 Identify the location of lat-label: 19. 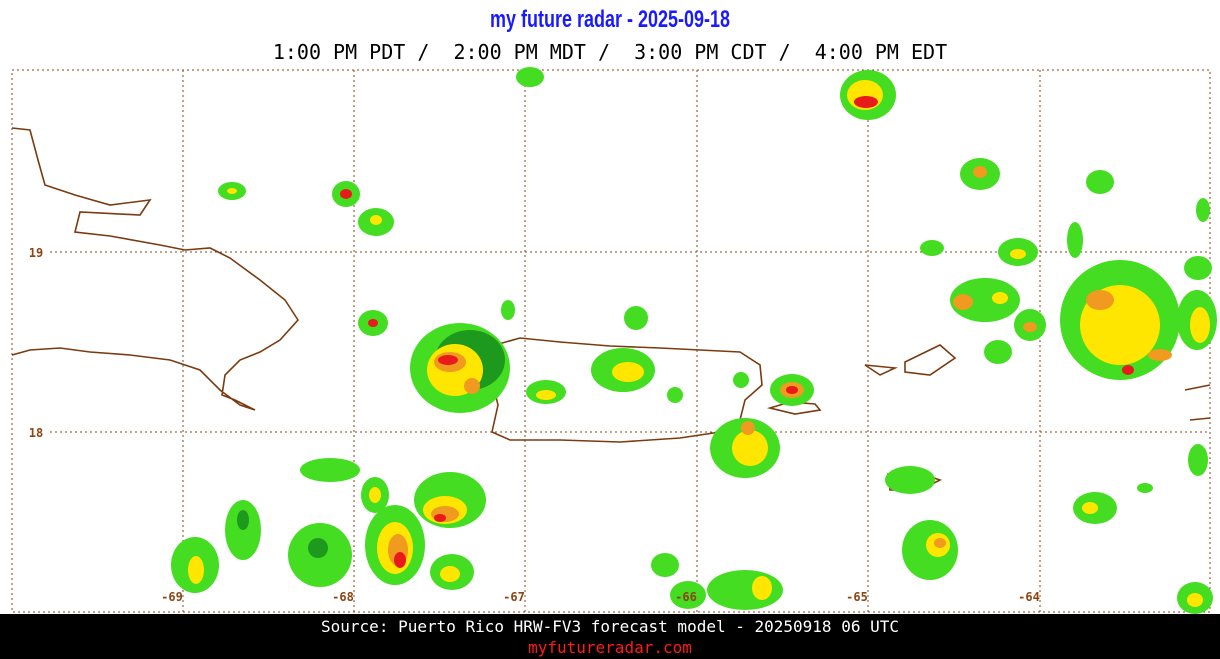
(36, 253).